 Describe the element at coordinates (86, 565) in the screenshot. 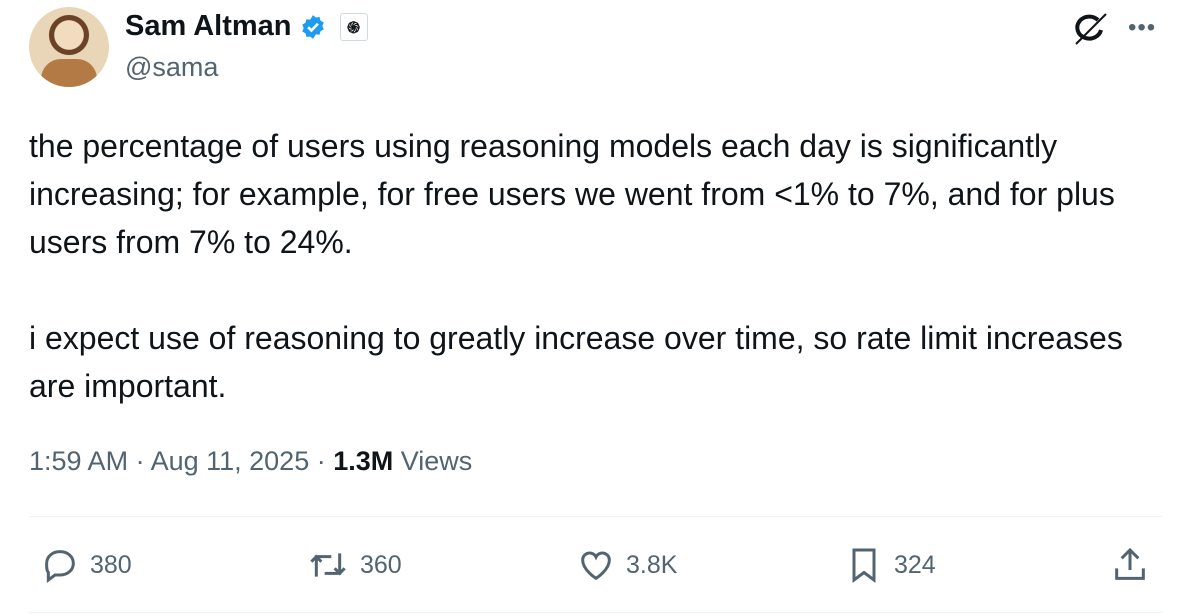

I see `reply-button: 380` at that location.